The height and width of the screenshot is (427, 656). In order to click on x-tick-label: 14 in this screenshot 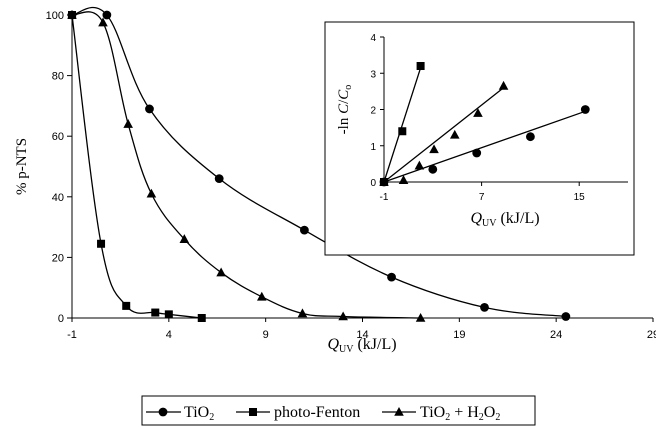, I will do `click(362, 335)`.